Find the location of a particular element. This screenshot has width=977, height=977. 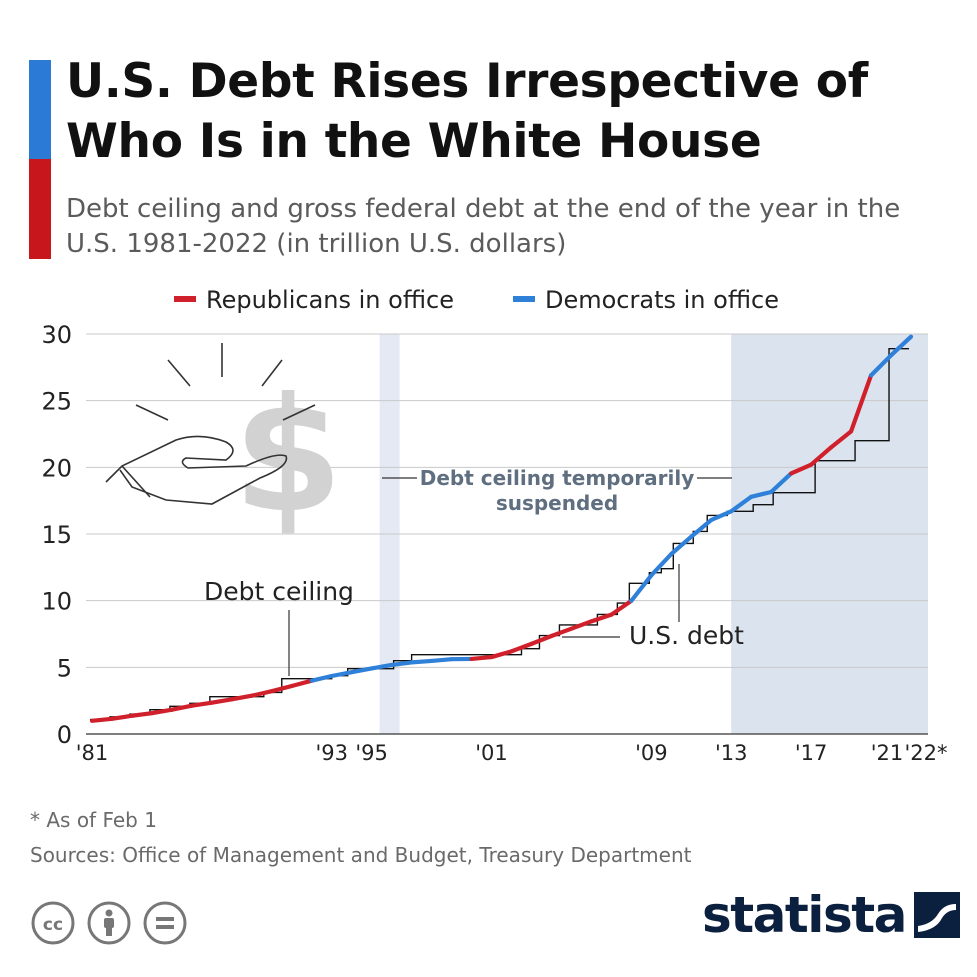

debt-segment-2015 is located at coordinates (781, 483).